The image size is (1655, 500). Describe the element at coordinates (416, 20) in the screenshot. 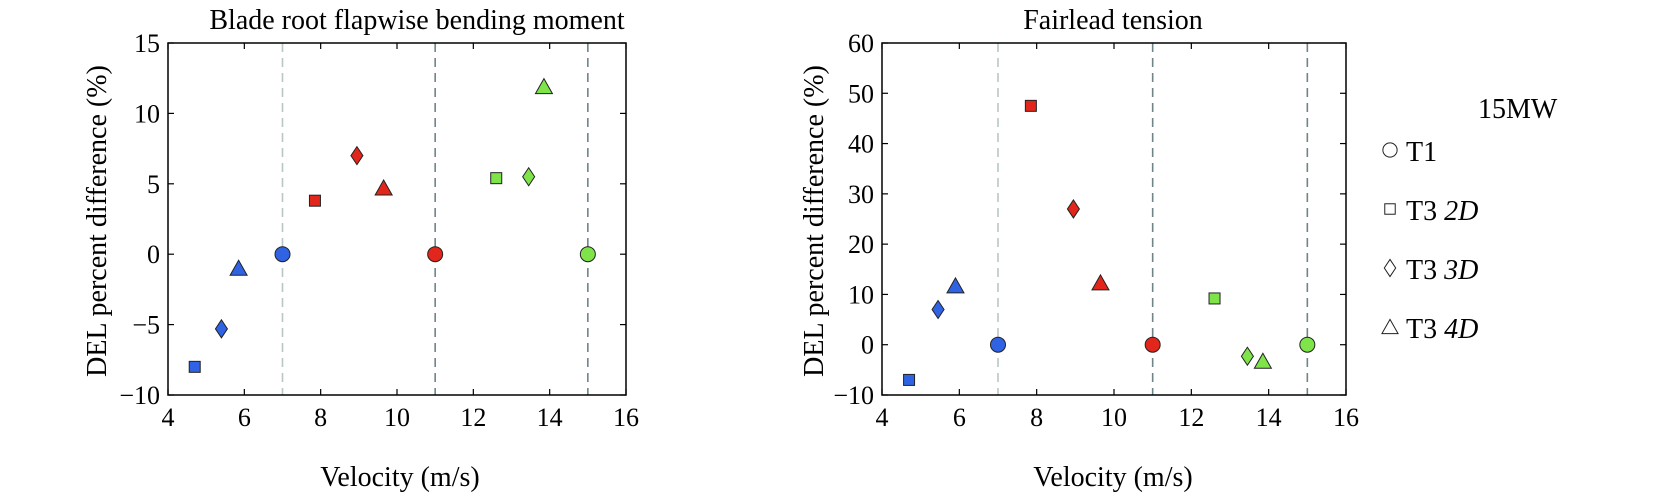

I see `chart-title: Blade root flapwise bending moment` at that location.